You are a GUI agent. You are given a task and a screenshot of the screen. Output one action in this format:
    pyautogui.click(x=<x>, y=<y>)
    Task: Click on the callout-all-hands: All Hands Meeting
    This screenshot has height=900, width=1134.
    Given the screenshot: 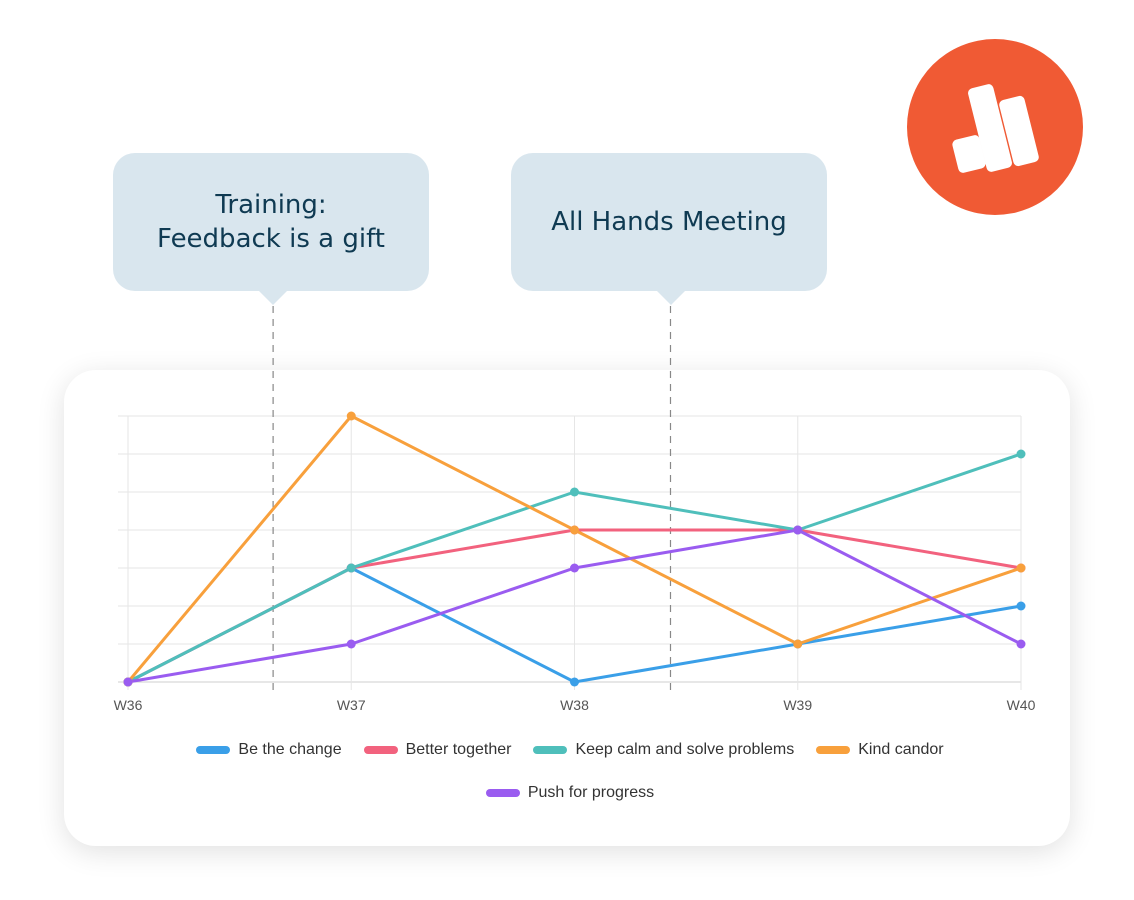 What is the action you would take?
    pyautogui.click(x=669, y=229)
    